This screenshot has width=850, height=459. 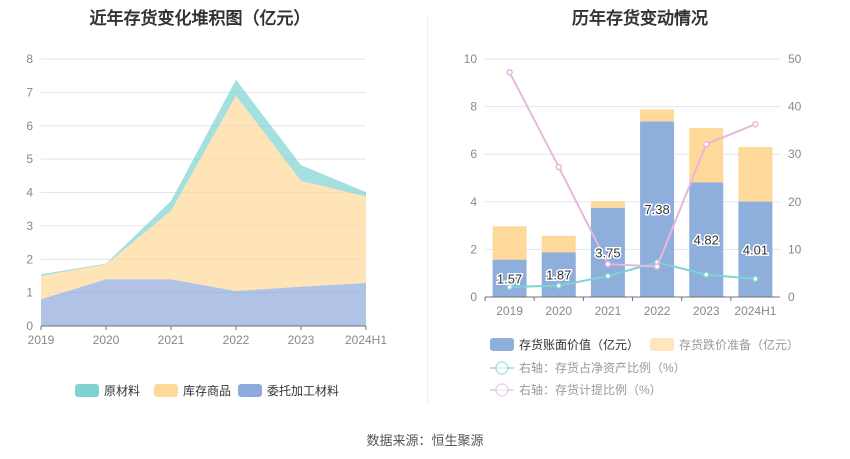 What do you see at coordinates (656, 209) in the screenshot?
I see `bar-data-label: 7.38` at bounding box center [656, 209].